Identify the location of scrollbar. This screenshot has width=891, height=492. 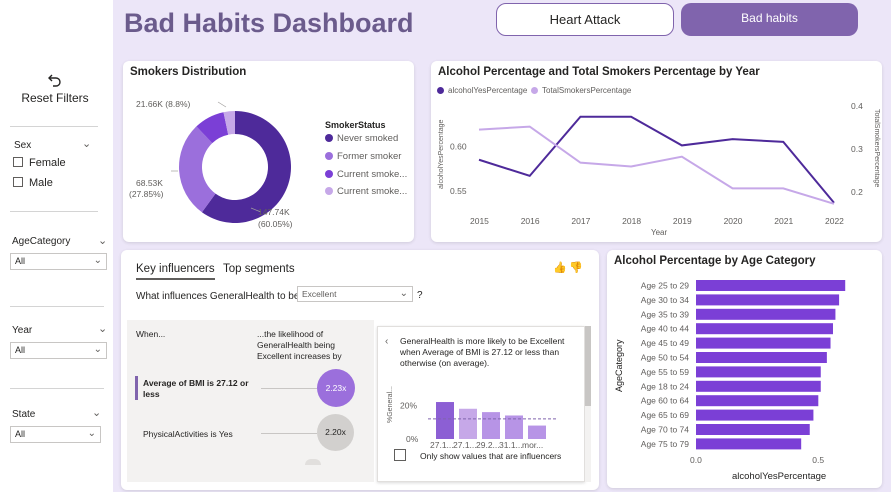
(588, 404).